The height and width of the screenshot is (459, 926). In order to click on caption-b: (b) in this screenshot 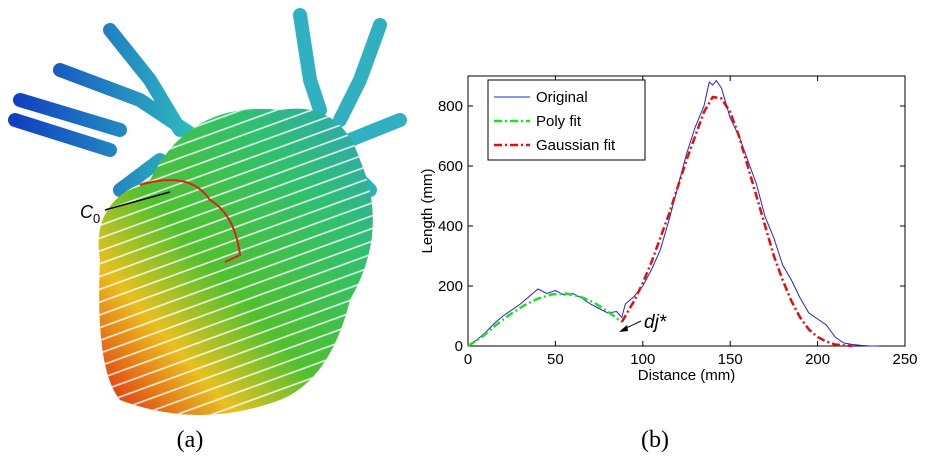, I will do `click(655, 440)`.